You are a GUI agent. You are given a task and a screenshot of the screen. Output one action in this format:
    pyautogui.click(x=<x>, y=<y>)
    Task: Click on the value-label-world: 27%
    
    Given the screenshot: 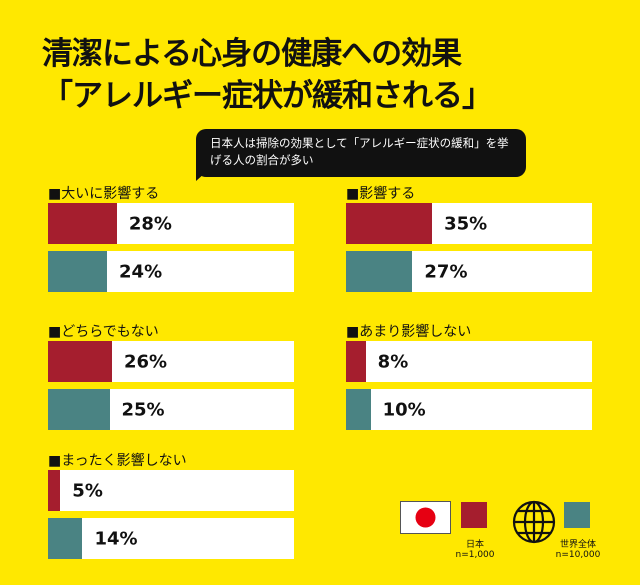 What is the action you would take?
    pyautogui.click(x=446, y=271)
    